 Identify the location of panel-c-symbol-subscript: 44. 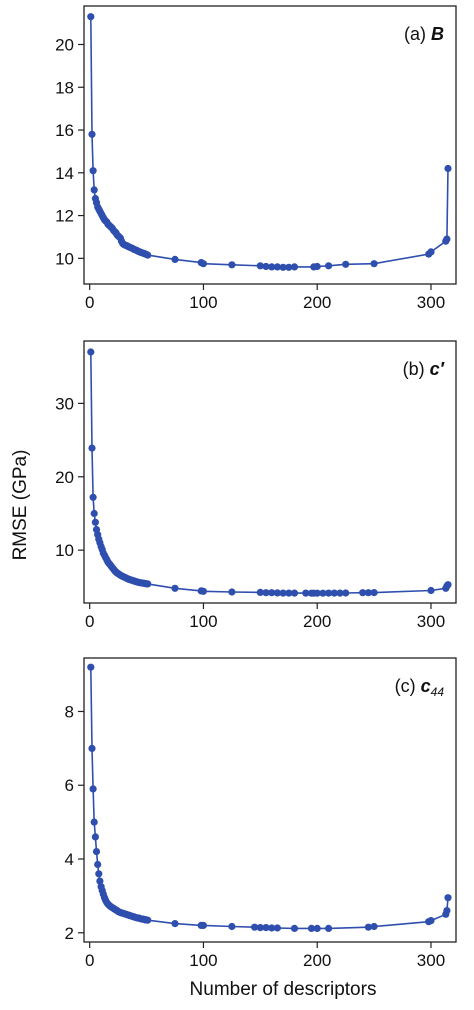
(438, 692).